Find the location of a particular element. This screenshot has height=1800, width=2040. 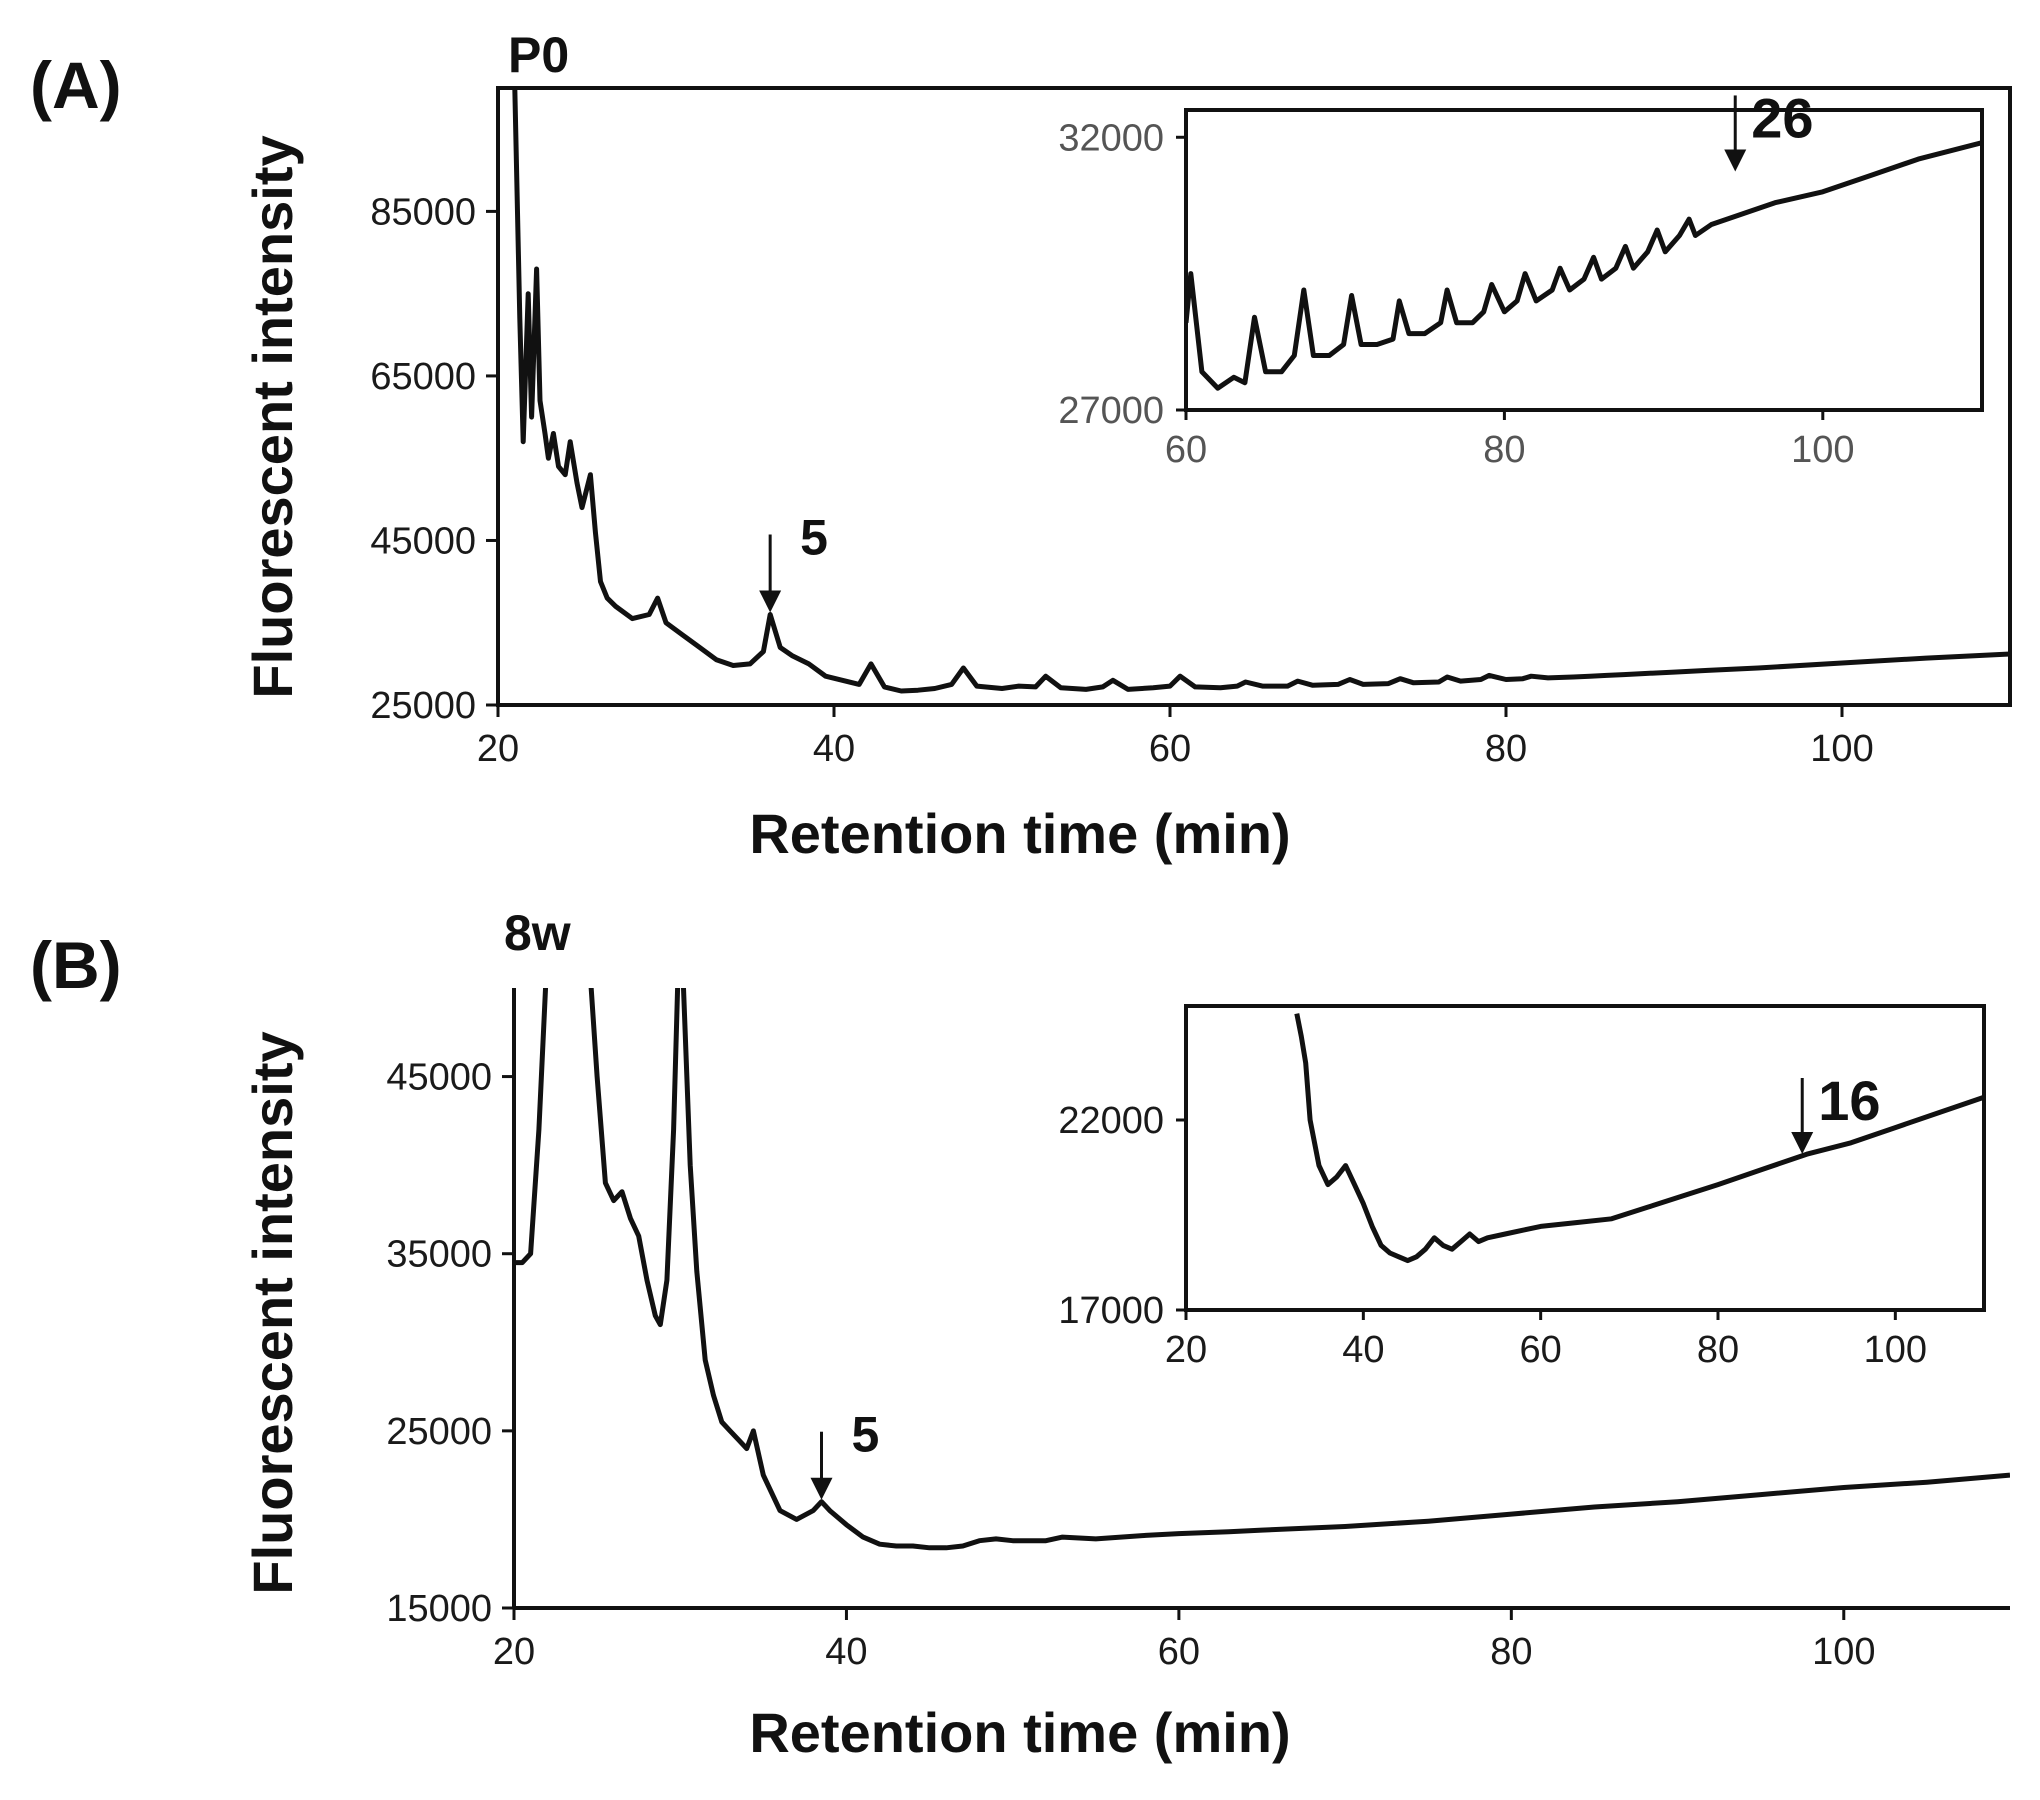

panel-b-inset-x-tick-label: 80 is located at coordinates (1718, 1350).